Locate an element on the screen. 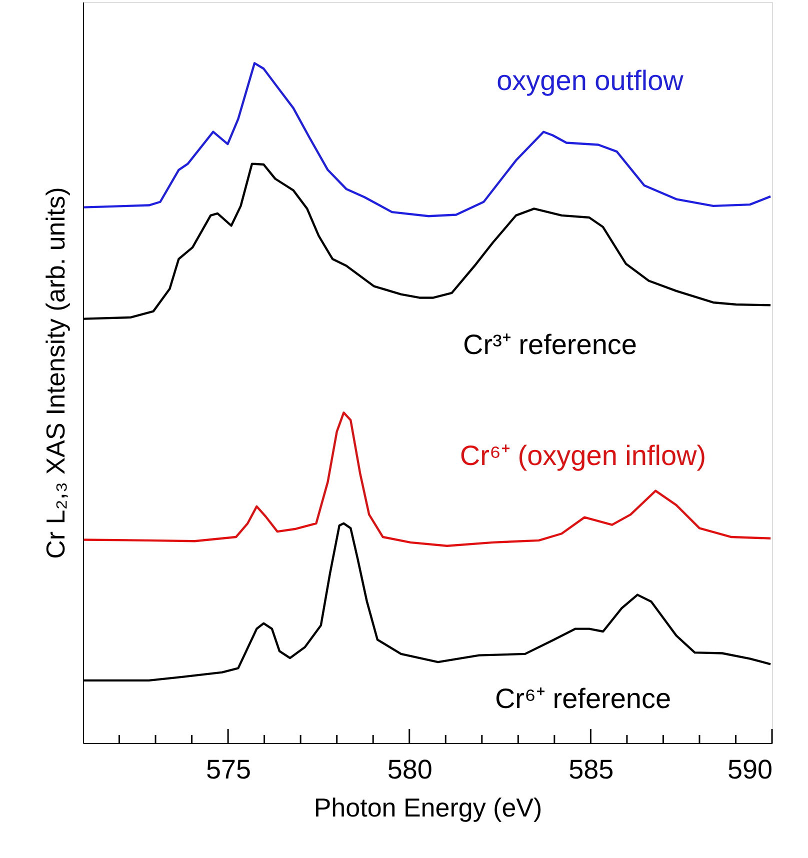  series-label: Cr⁶⁺ reference is located at coordinates (583, 698).